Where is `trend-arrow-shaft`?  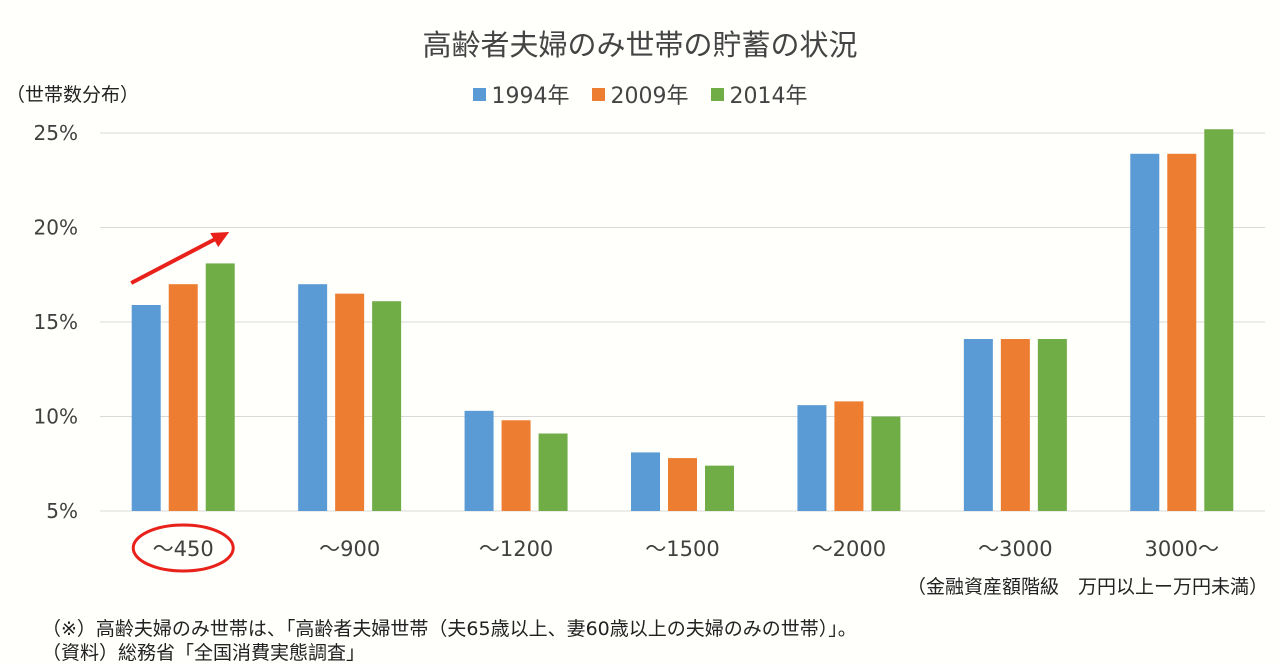 trend-arrow-shaft is located at coordinates (175, 260).